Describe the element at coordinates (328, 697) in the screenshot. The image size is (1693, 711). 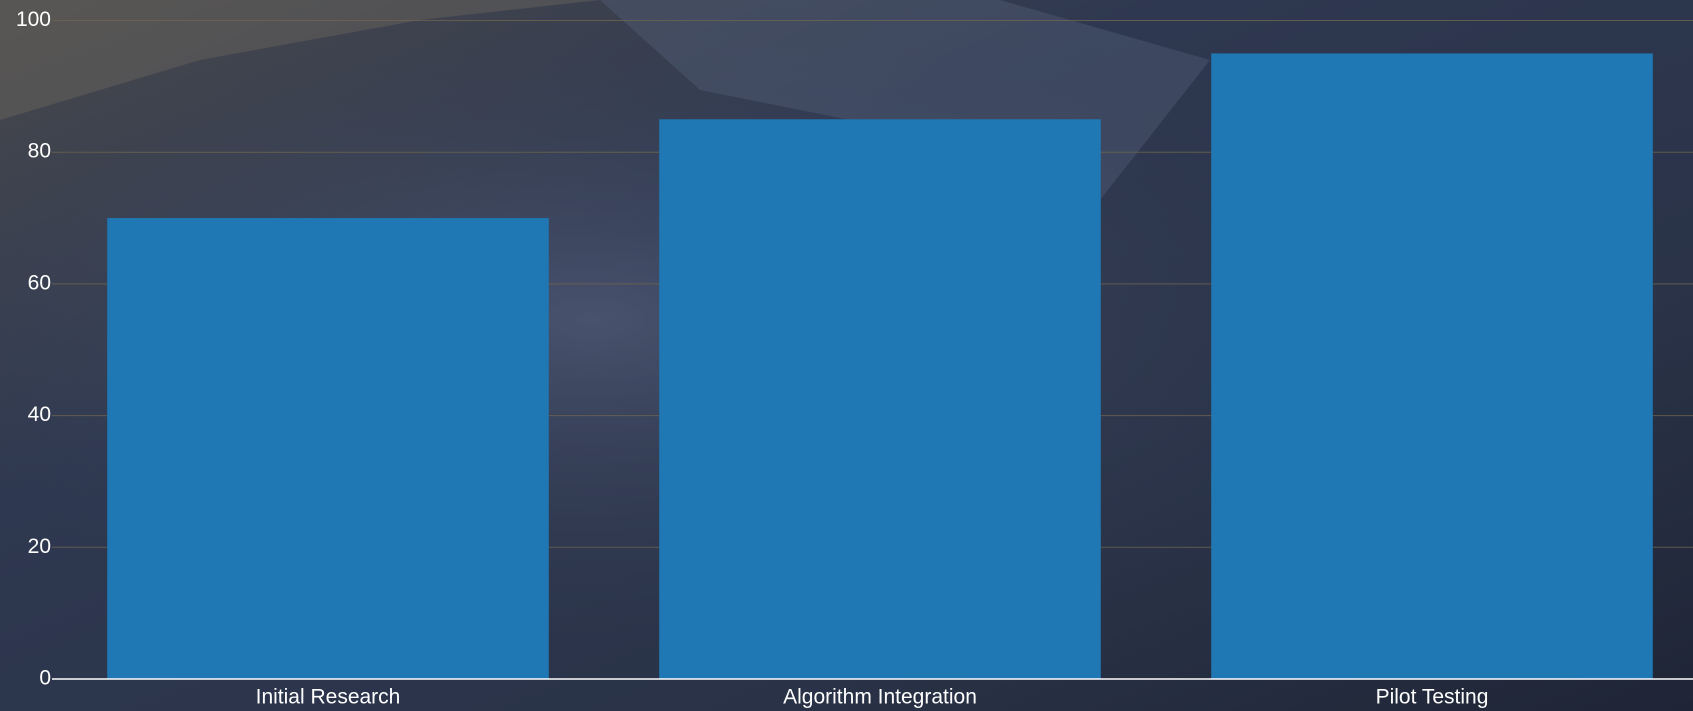
I see `x-tick-label: Initial Research` at that location.